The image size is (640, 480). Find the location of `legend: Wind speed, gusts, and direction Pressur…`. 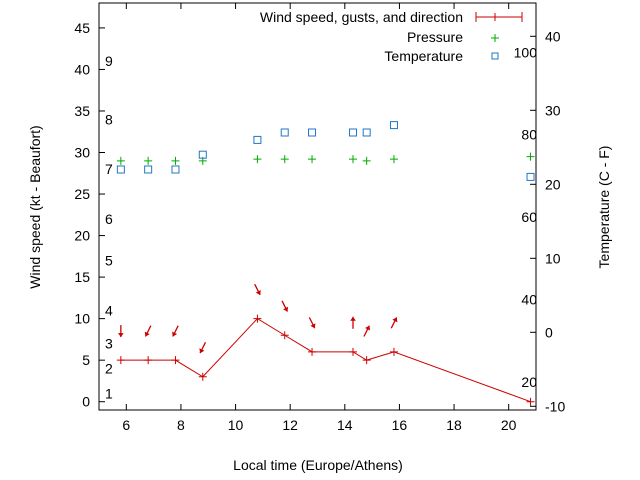

legend: Wind speed, gusts, and direction Pressur… is located at coordinates (391, 36).